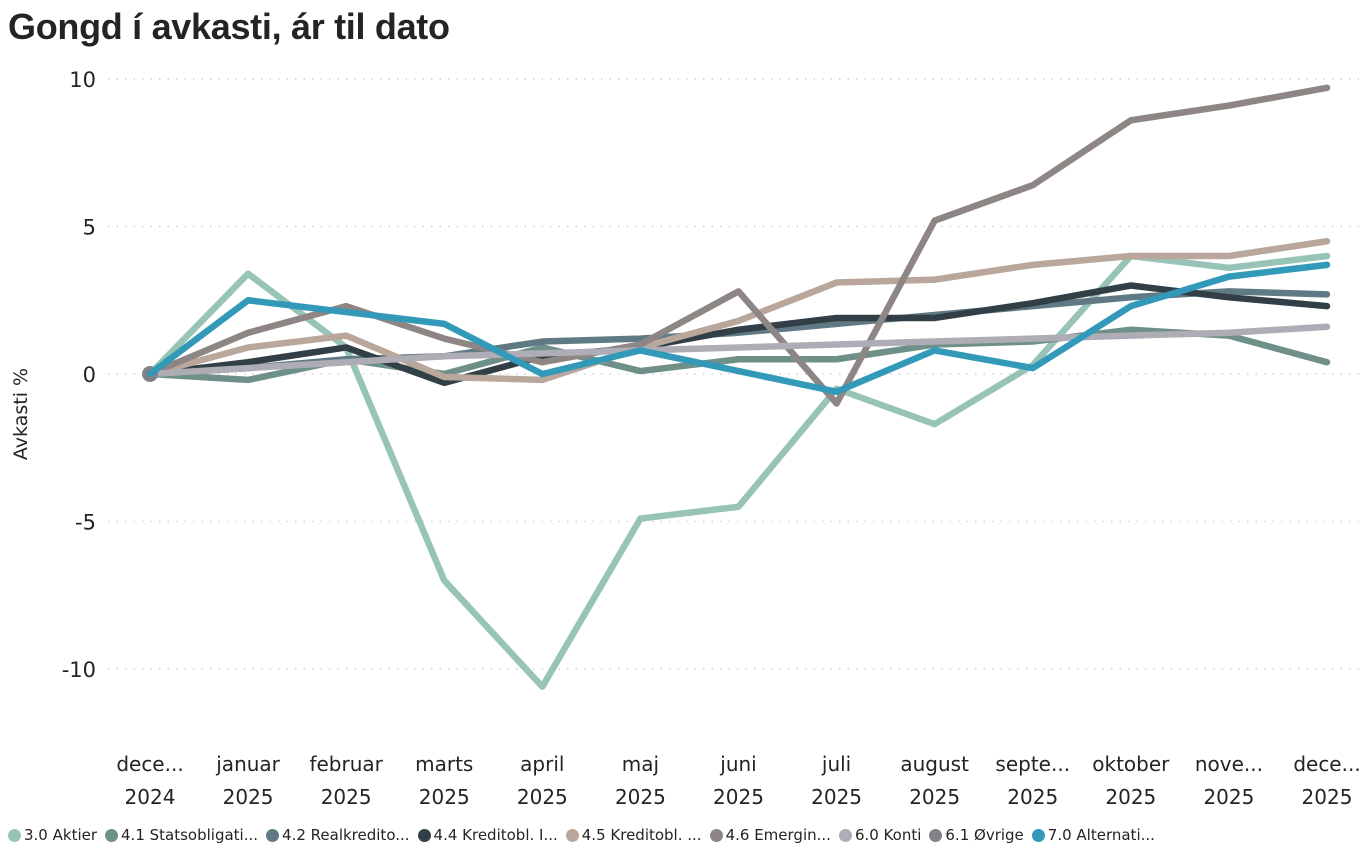  I want to click on y-tick-label: -10, so click(79, 670).